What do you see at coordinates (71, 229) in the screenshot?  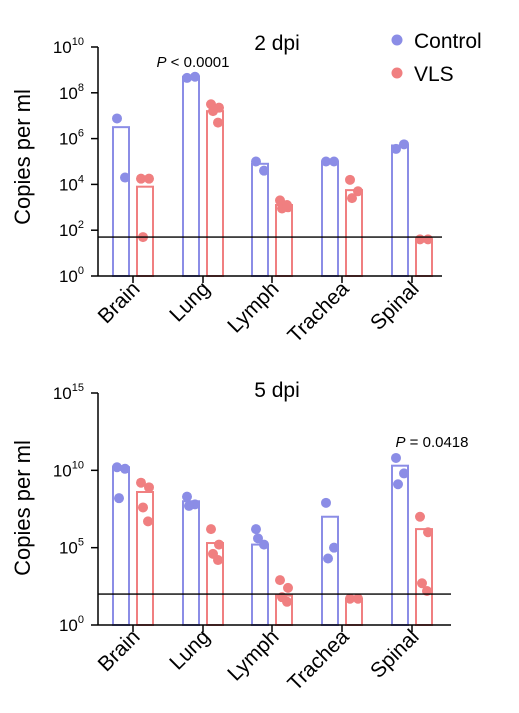 I see `y-tick-label: 10²` at bounding box center [71, 229].